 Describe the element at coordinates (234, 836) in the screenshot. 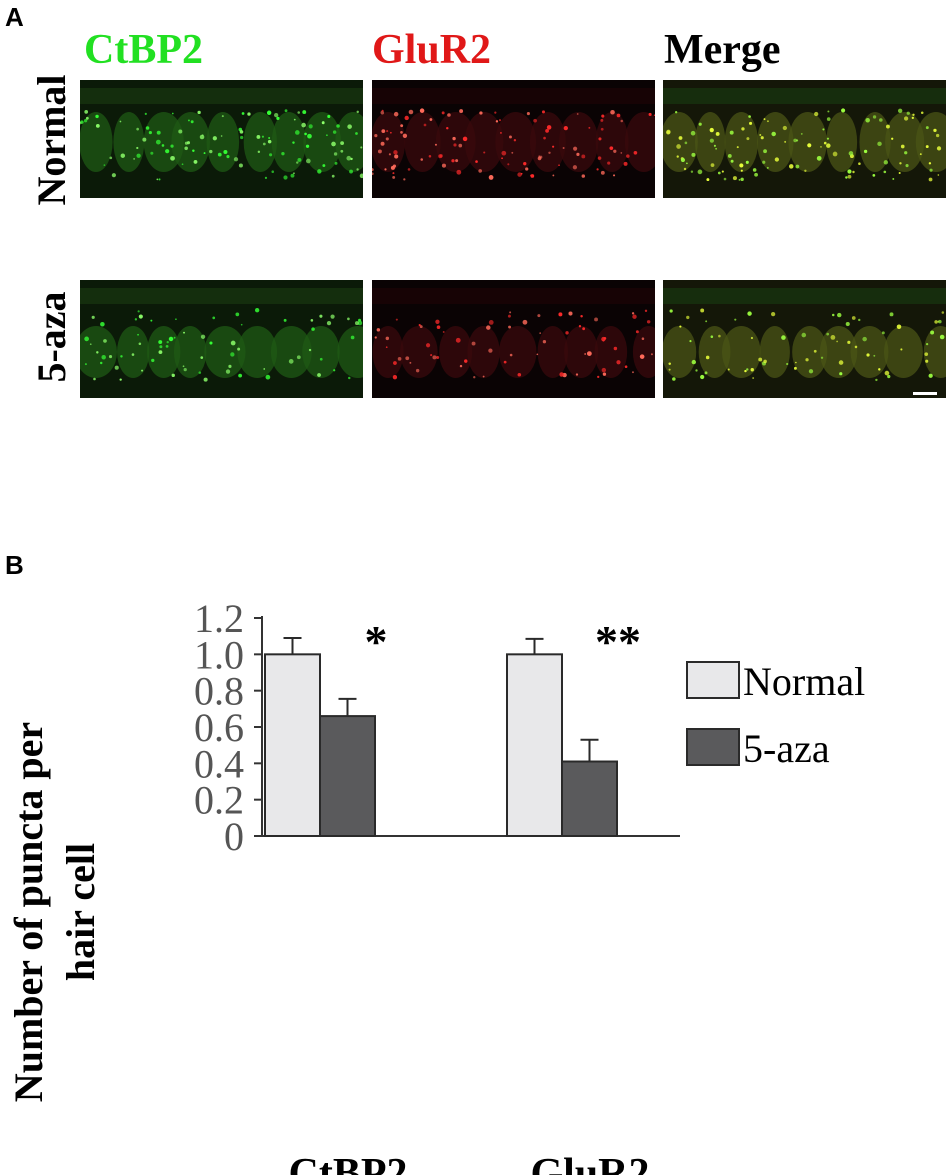

I see `y-tick-label: 0` at that location.